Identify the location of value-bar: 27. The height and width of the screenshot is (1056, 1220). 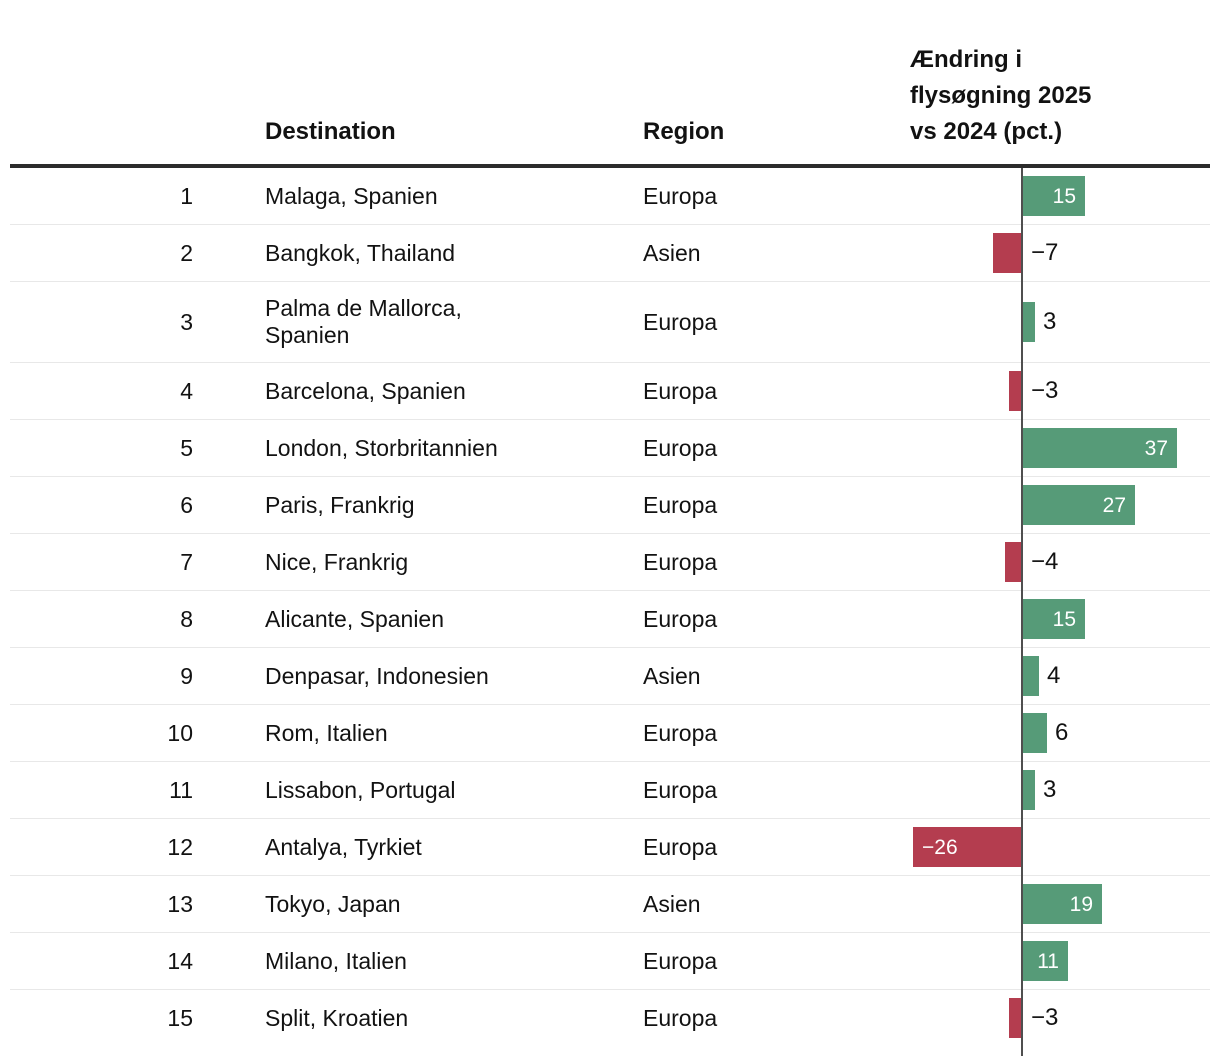
(1078, 505).